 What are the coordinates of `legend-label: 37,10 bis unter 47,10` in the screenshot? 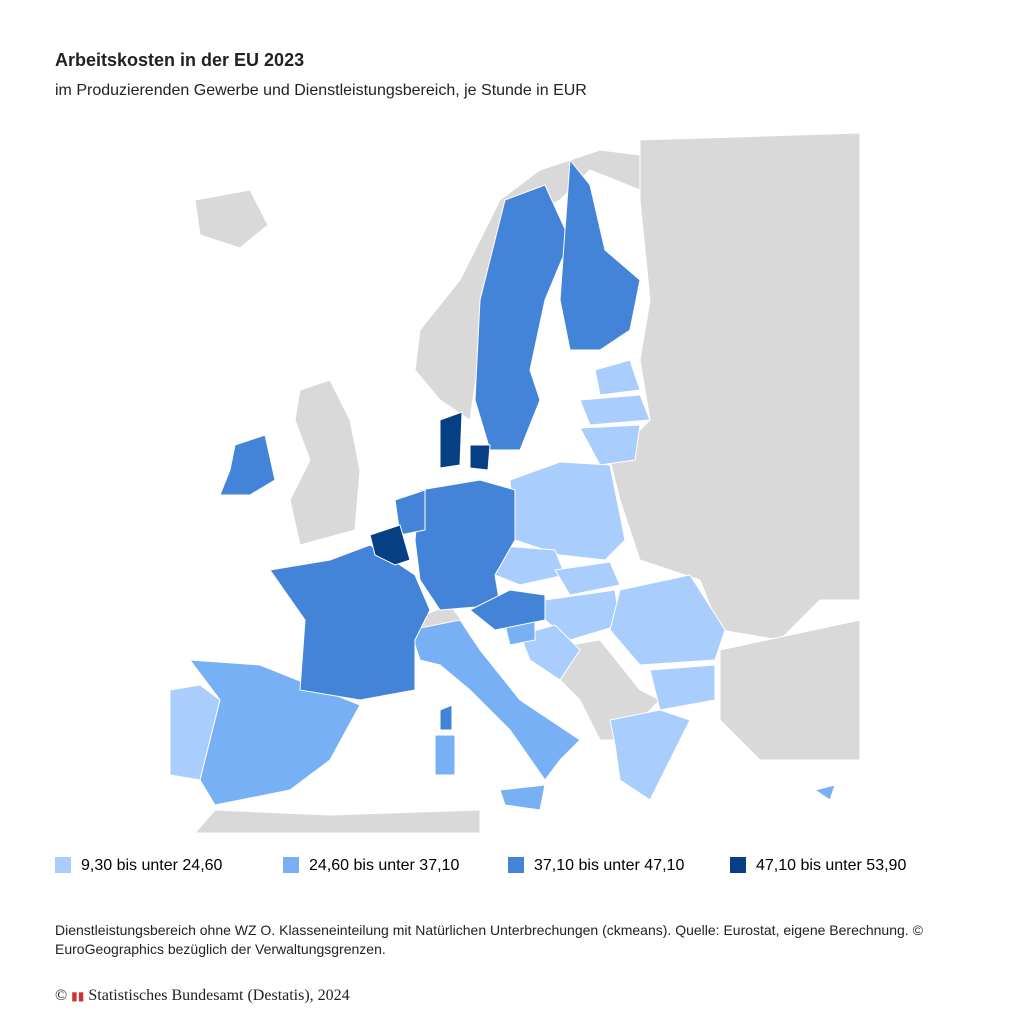 It's located at (609, 865).